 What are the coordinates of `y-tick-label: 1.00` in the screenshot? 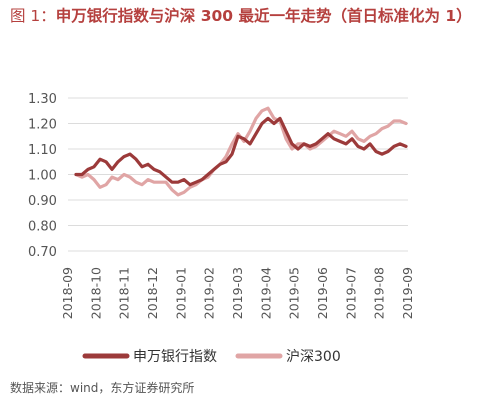 It's located at (42, 176).